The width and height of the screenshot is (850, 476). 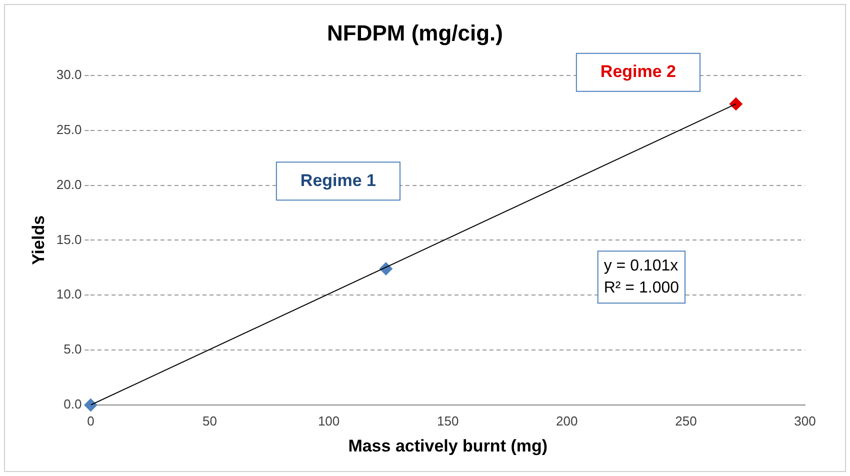 I want to click on x-tick-label: 50, so click(x=209, y=420).